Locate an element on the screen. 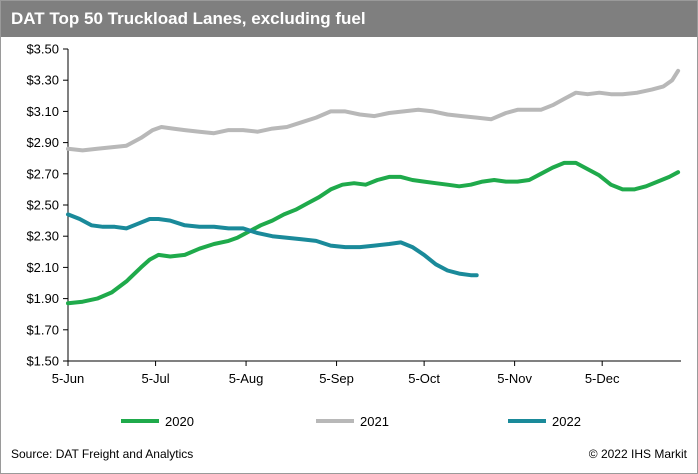  x-tick-label: 5-Oct is located at coordinates (424, 378).